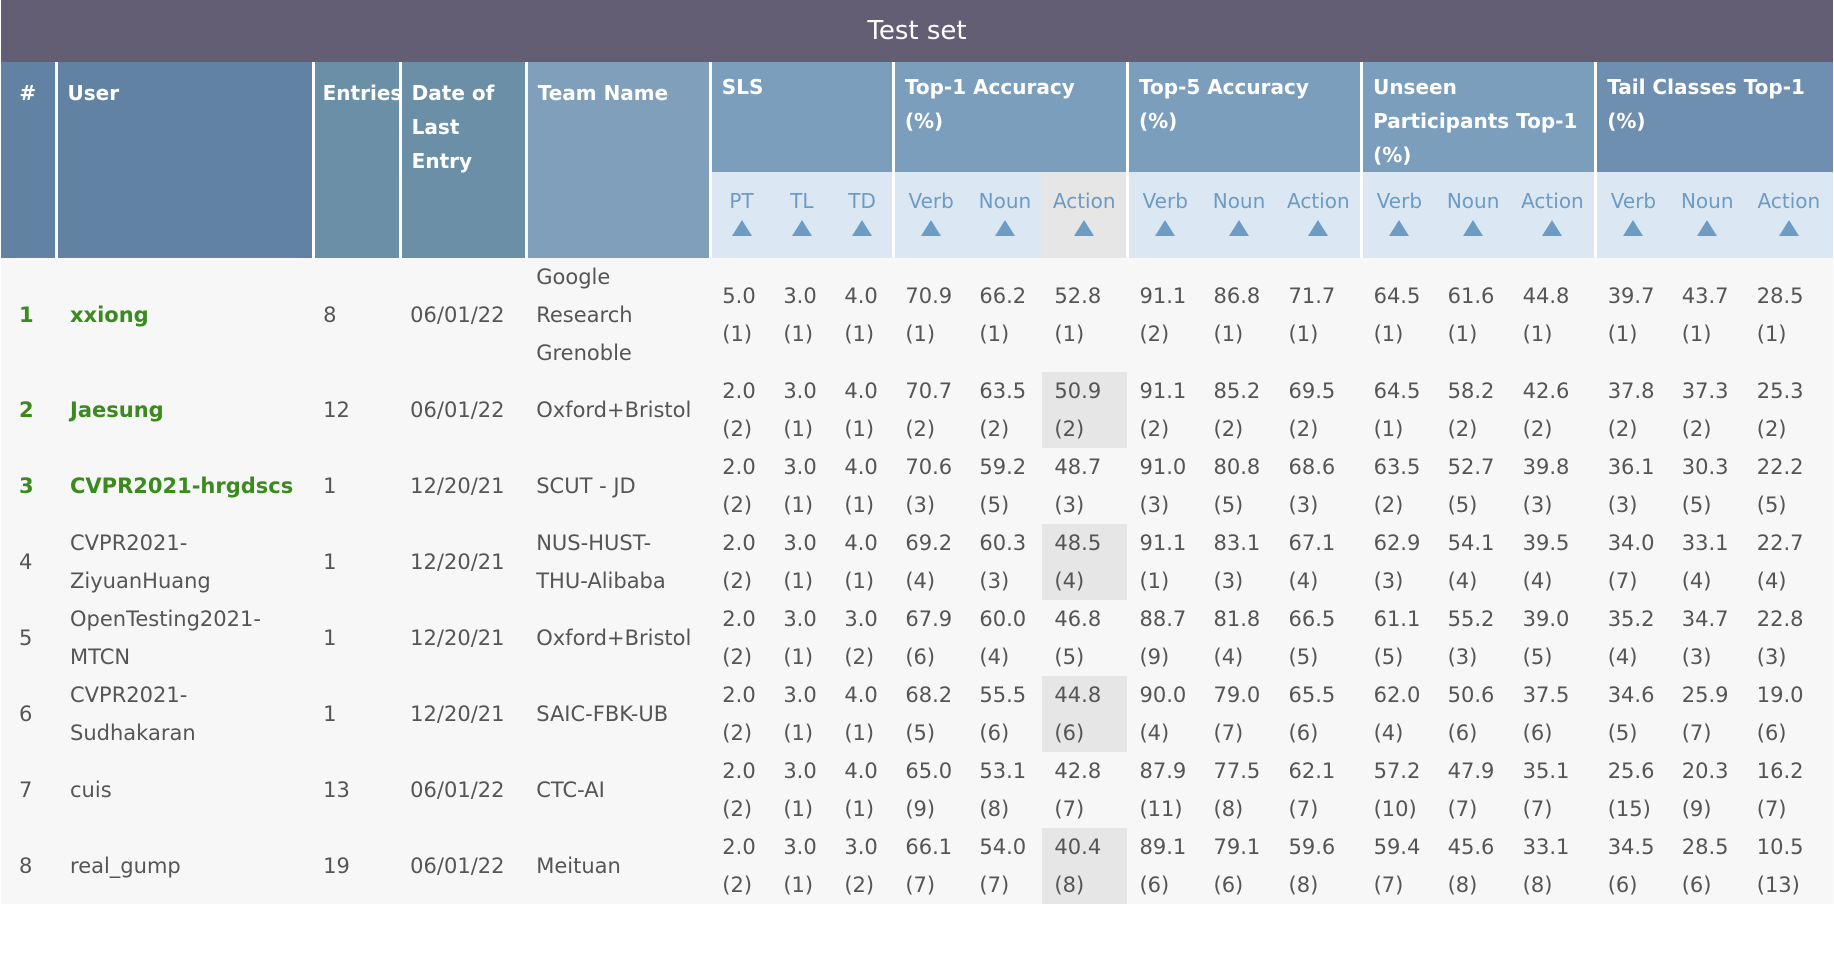  Describe the element at coordinates (1546, 619) in the screenshot. I see `score-value: 39.0` at that location.